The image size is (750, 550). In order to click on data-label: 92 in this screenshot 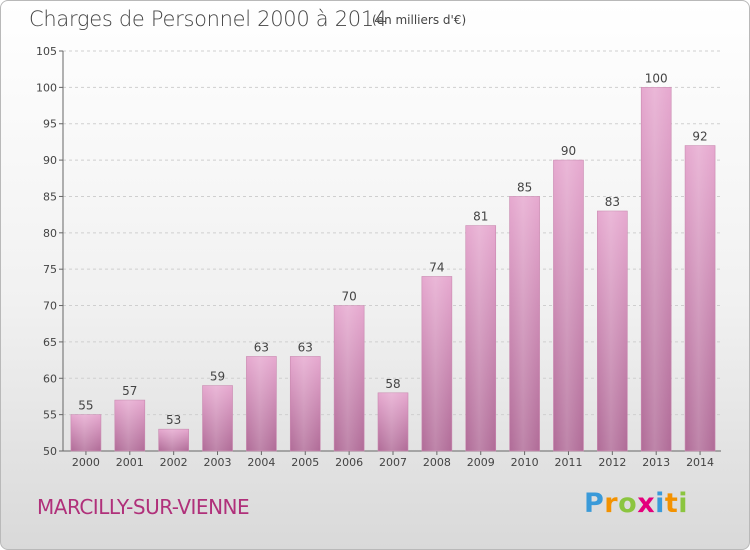, I will do `click(699, 137)`.